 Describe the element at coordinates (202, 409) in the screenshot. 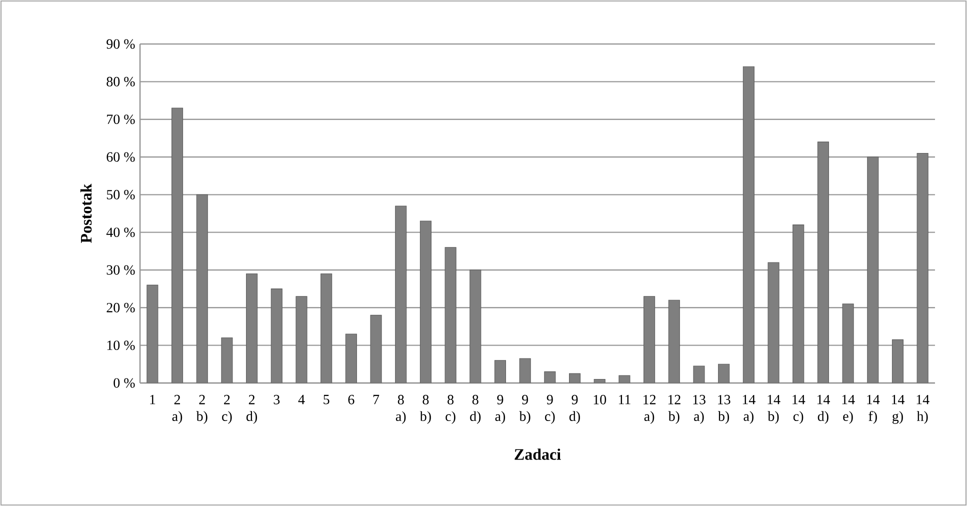

I see `x-tick-label: 2 b)` at that location.